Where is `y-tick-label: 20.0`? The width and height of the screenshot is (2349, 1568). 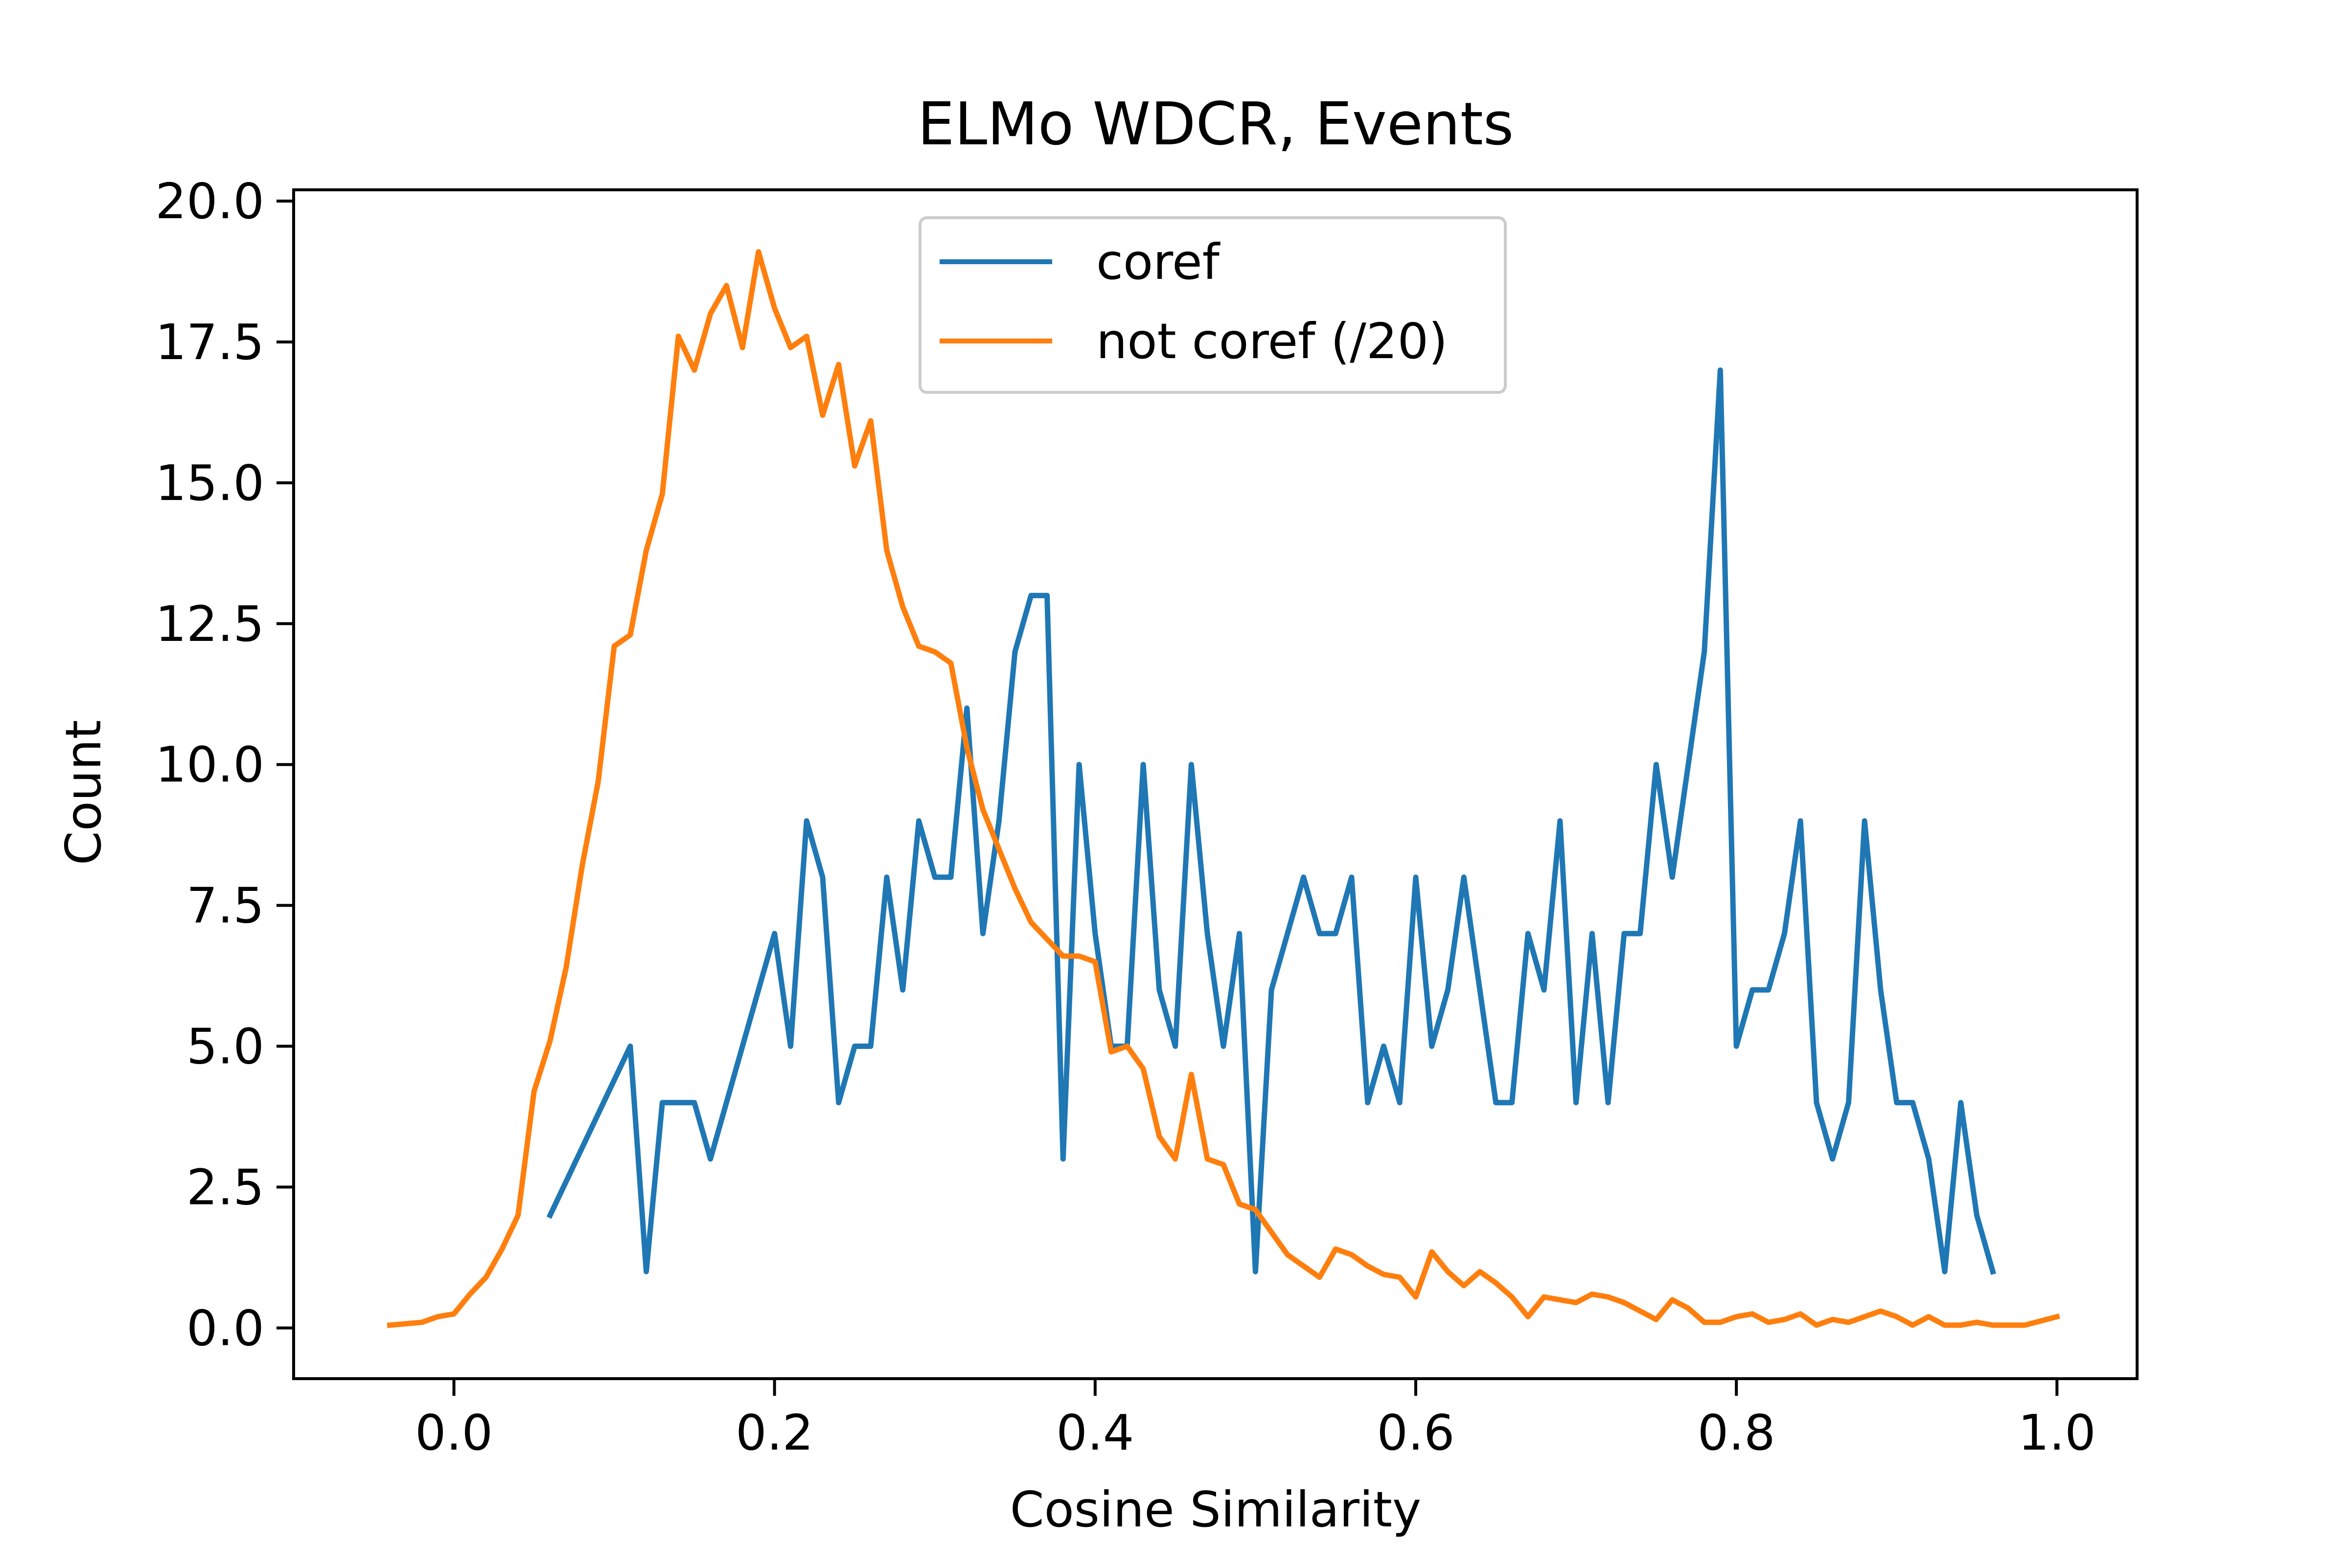
y-tick-label: 20.0 is located at coordinates (210, 201).